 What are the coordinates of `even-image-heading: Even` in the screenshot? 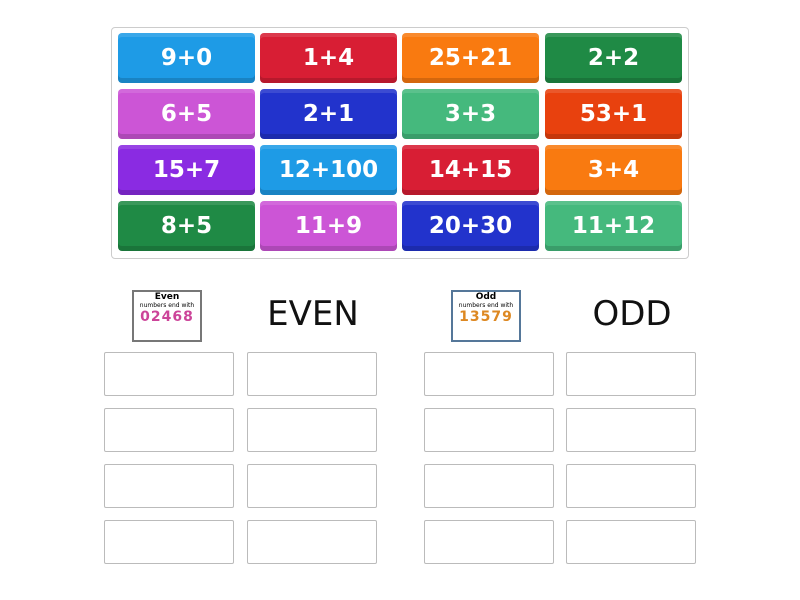 It's located at (167, 297).